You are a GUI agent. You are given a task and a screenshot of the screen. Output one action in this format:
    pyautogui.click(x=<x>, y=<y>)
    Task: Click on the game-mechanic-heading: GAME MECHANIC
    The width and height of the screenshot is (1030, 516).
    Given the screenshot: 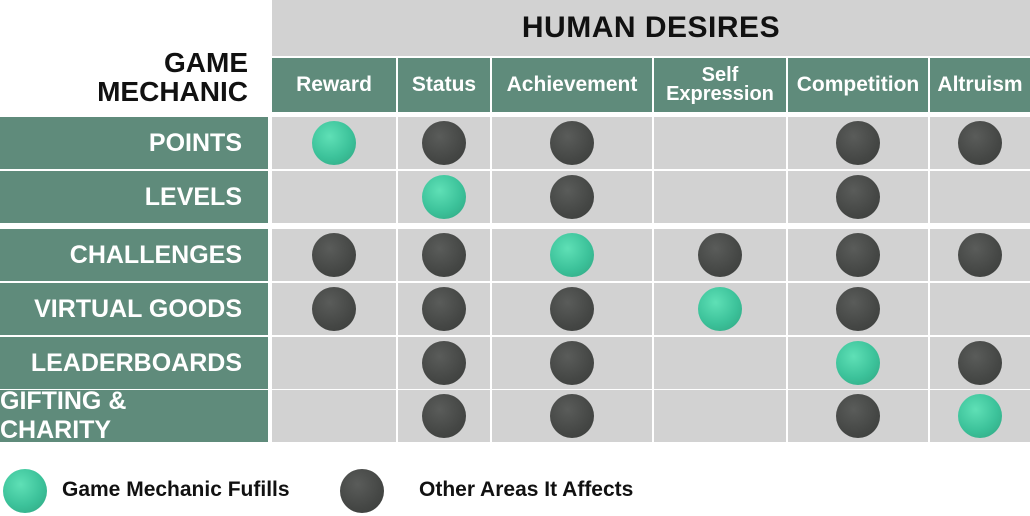 What is the action you would take?
    pyautogui.click(x=172, y=77)
    